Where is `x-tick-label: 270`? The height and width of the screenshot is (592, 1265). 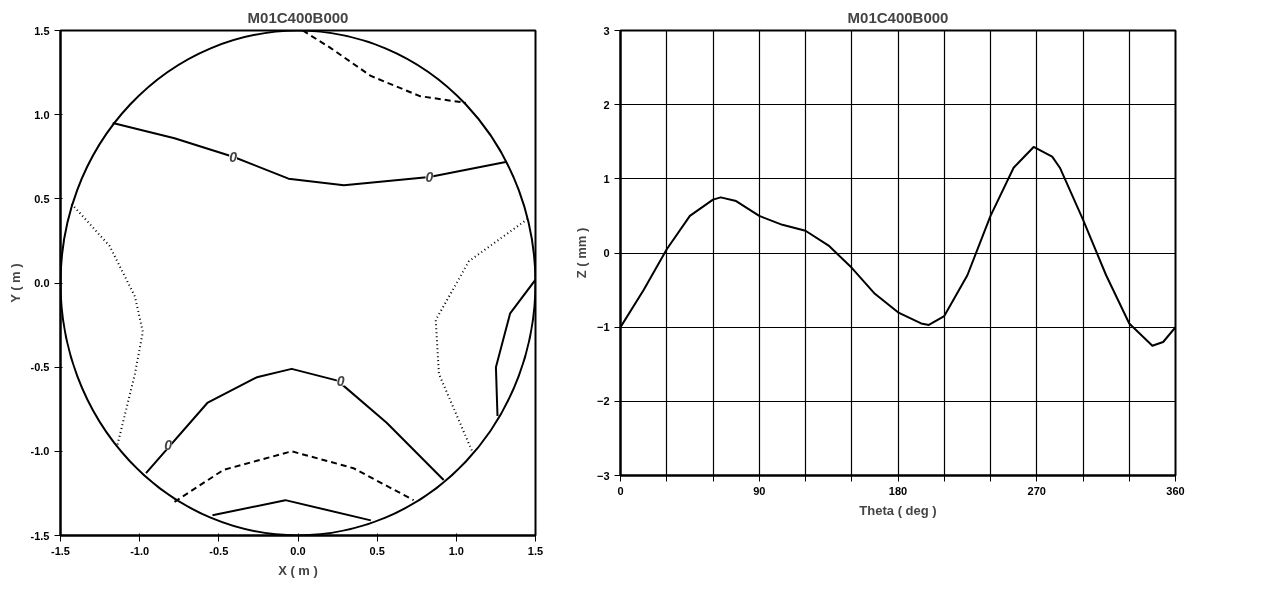 x-tick-label: 270 is located at coordinates (1036, 490).